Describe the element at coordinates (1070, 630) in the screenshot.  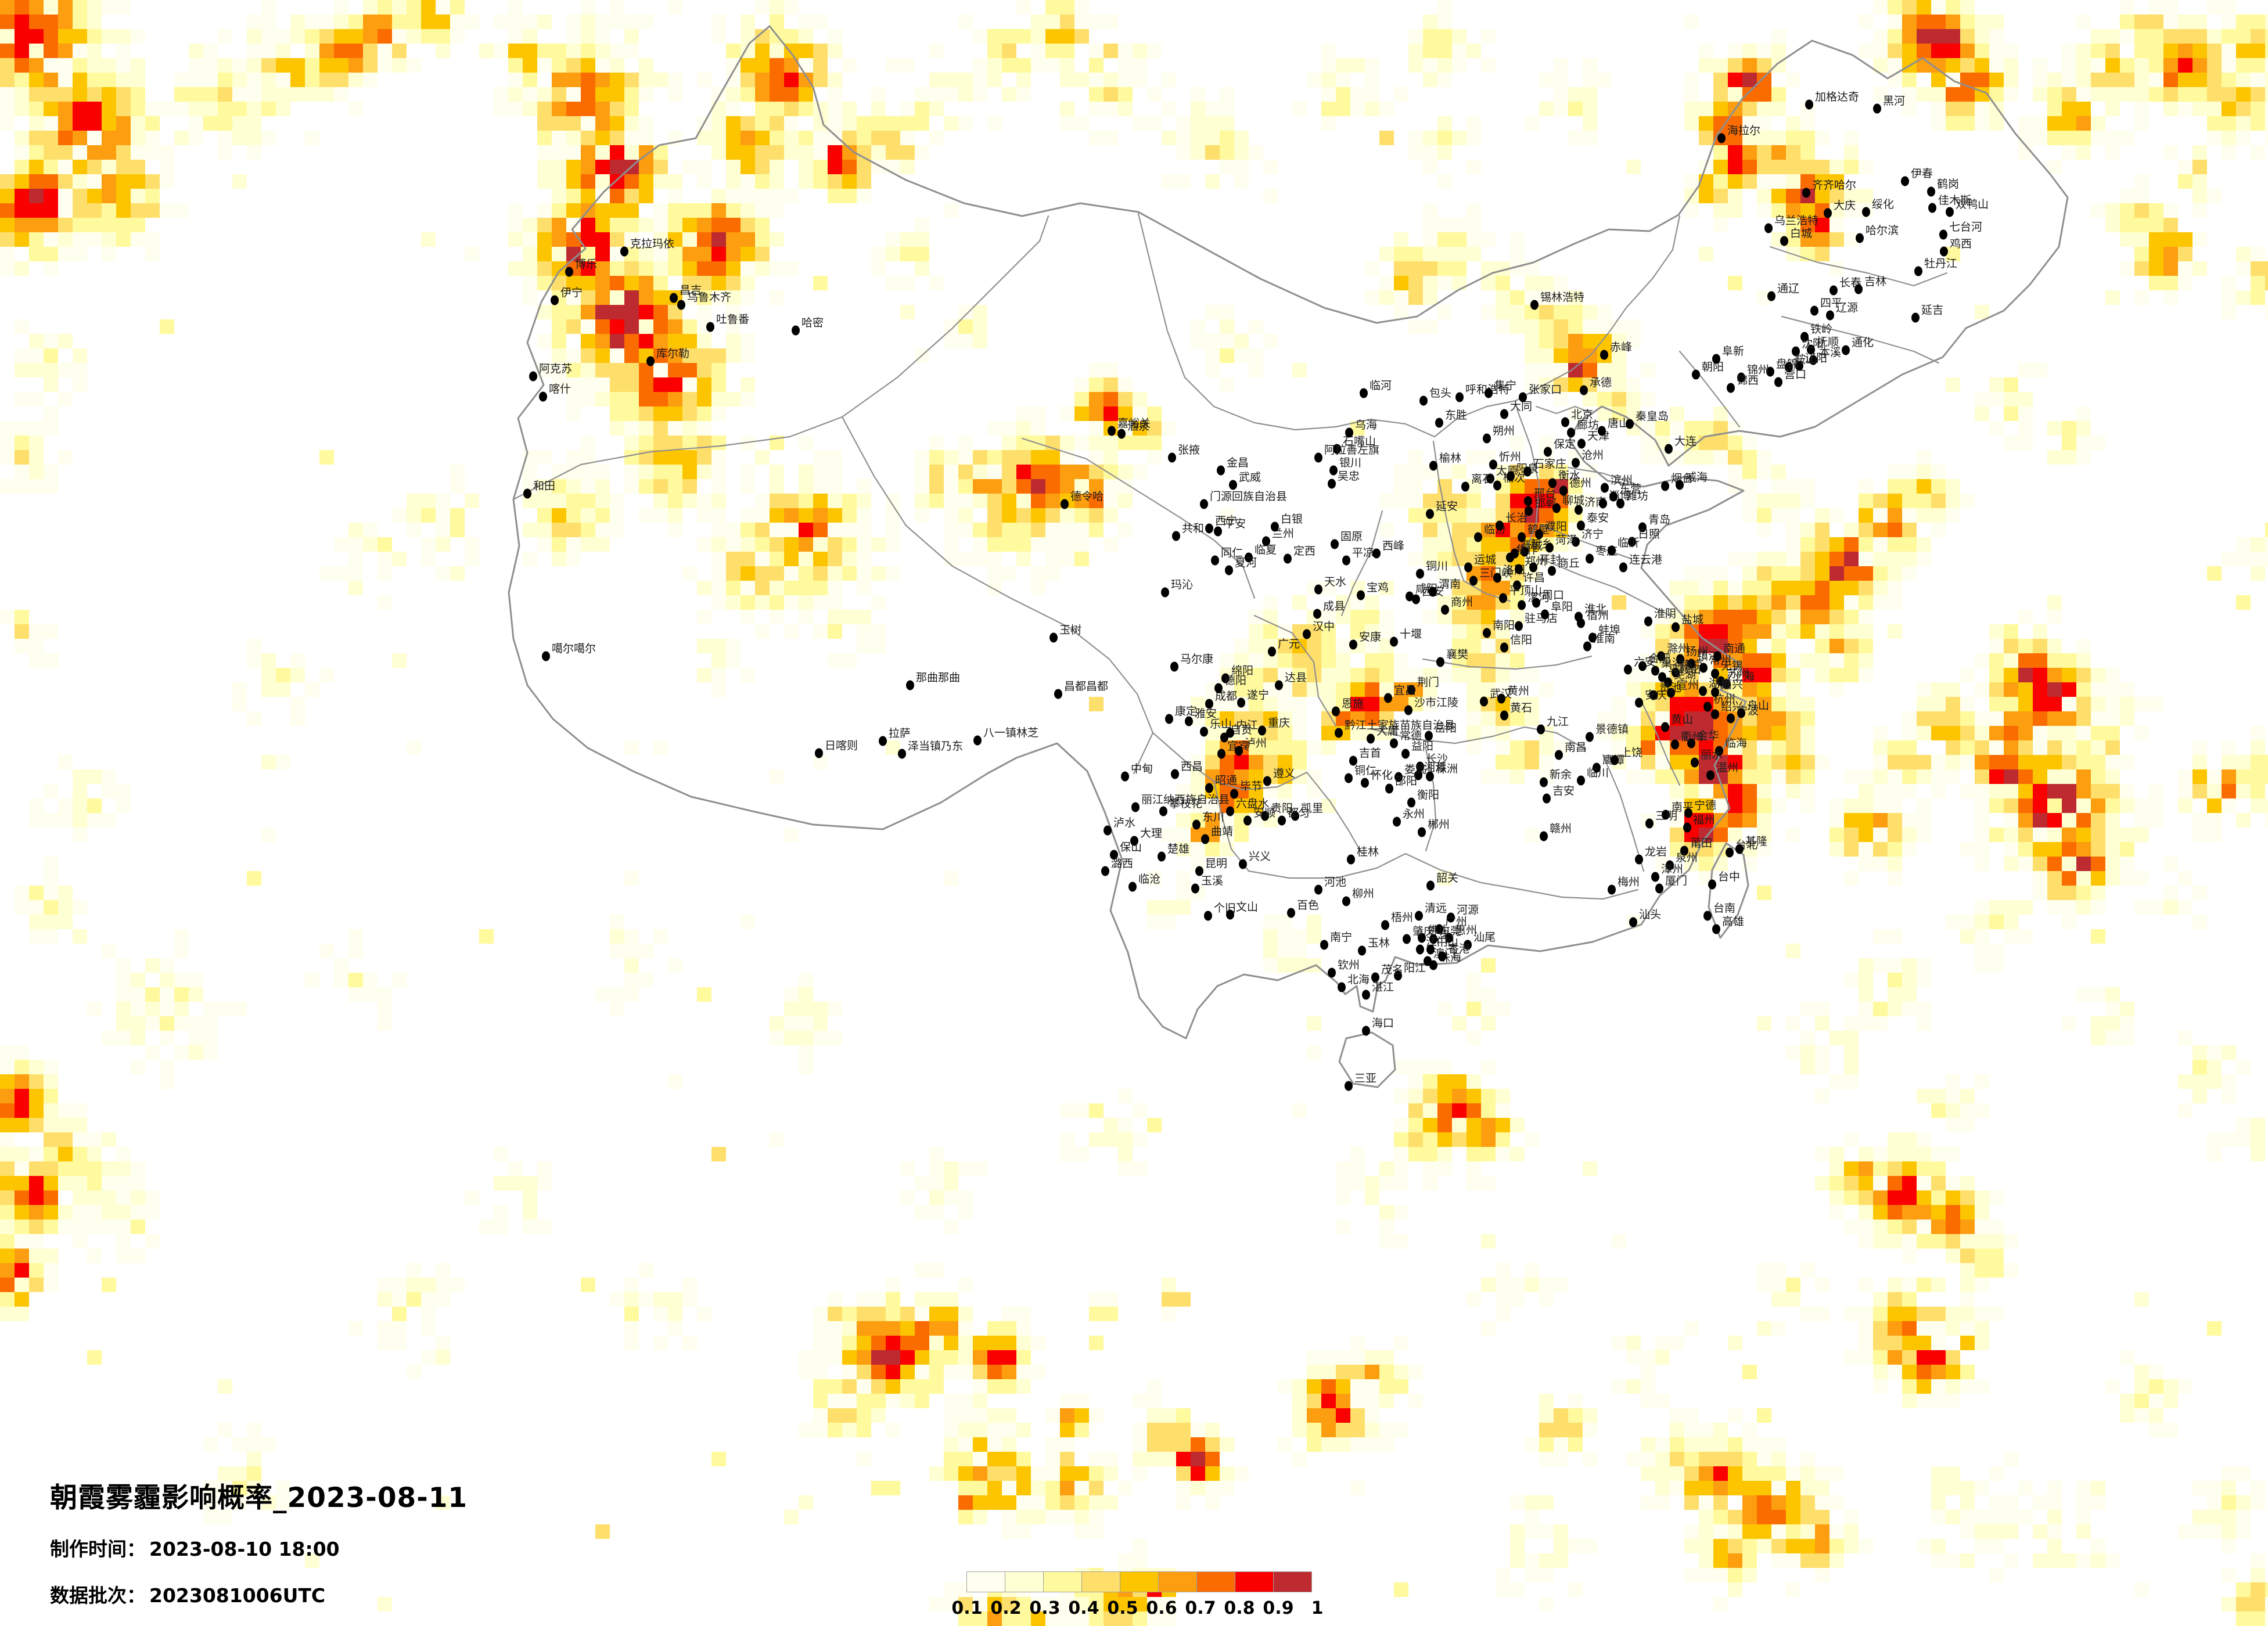
I see `city-label: 玉树` at that location.